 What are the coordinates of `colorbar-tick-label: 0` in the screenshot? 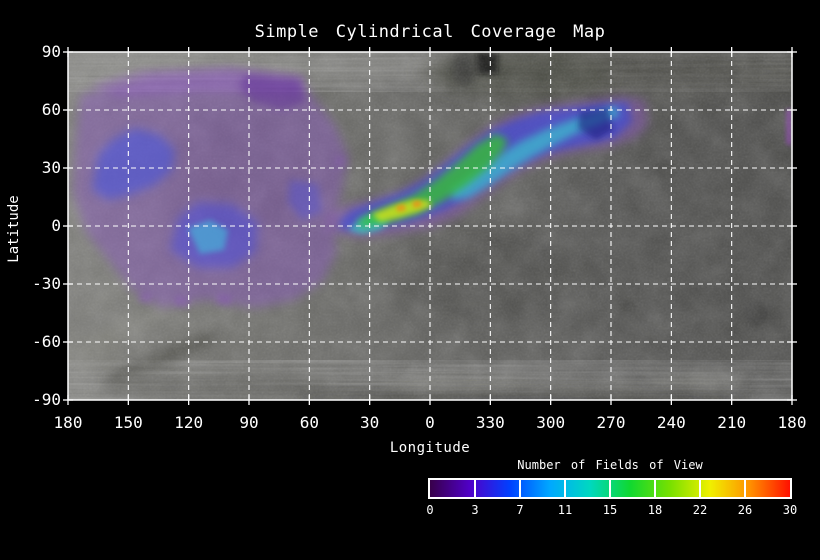 It's located at (430, 510).